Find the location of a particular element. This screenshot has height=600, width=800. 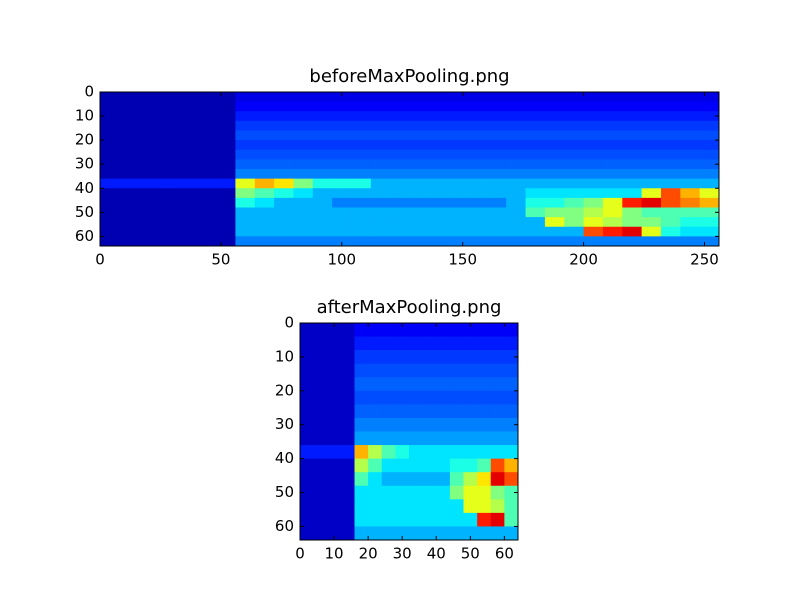

y-tick-label: 20 is located at coordinates (284, 390).